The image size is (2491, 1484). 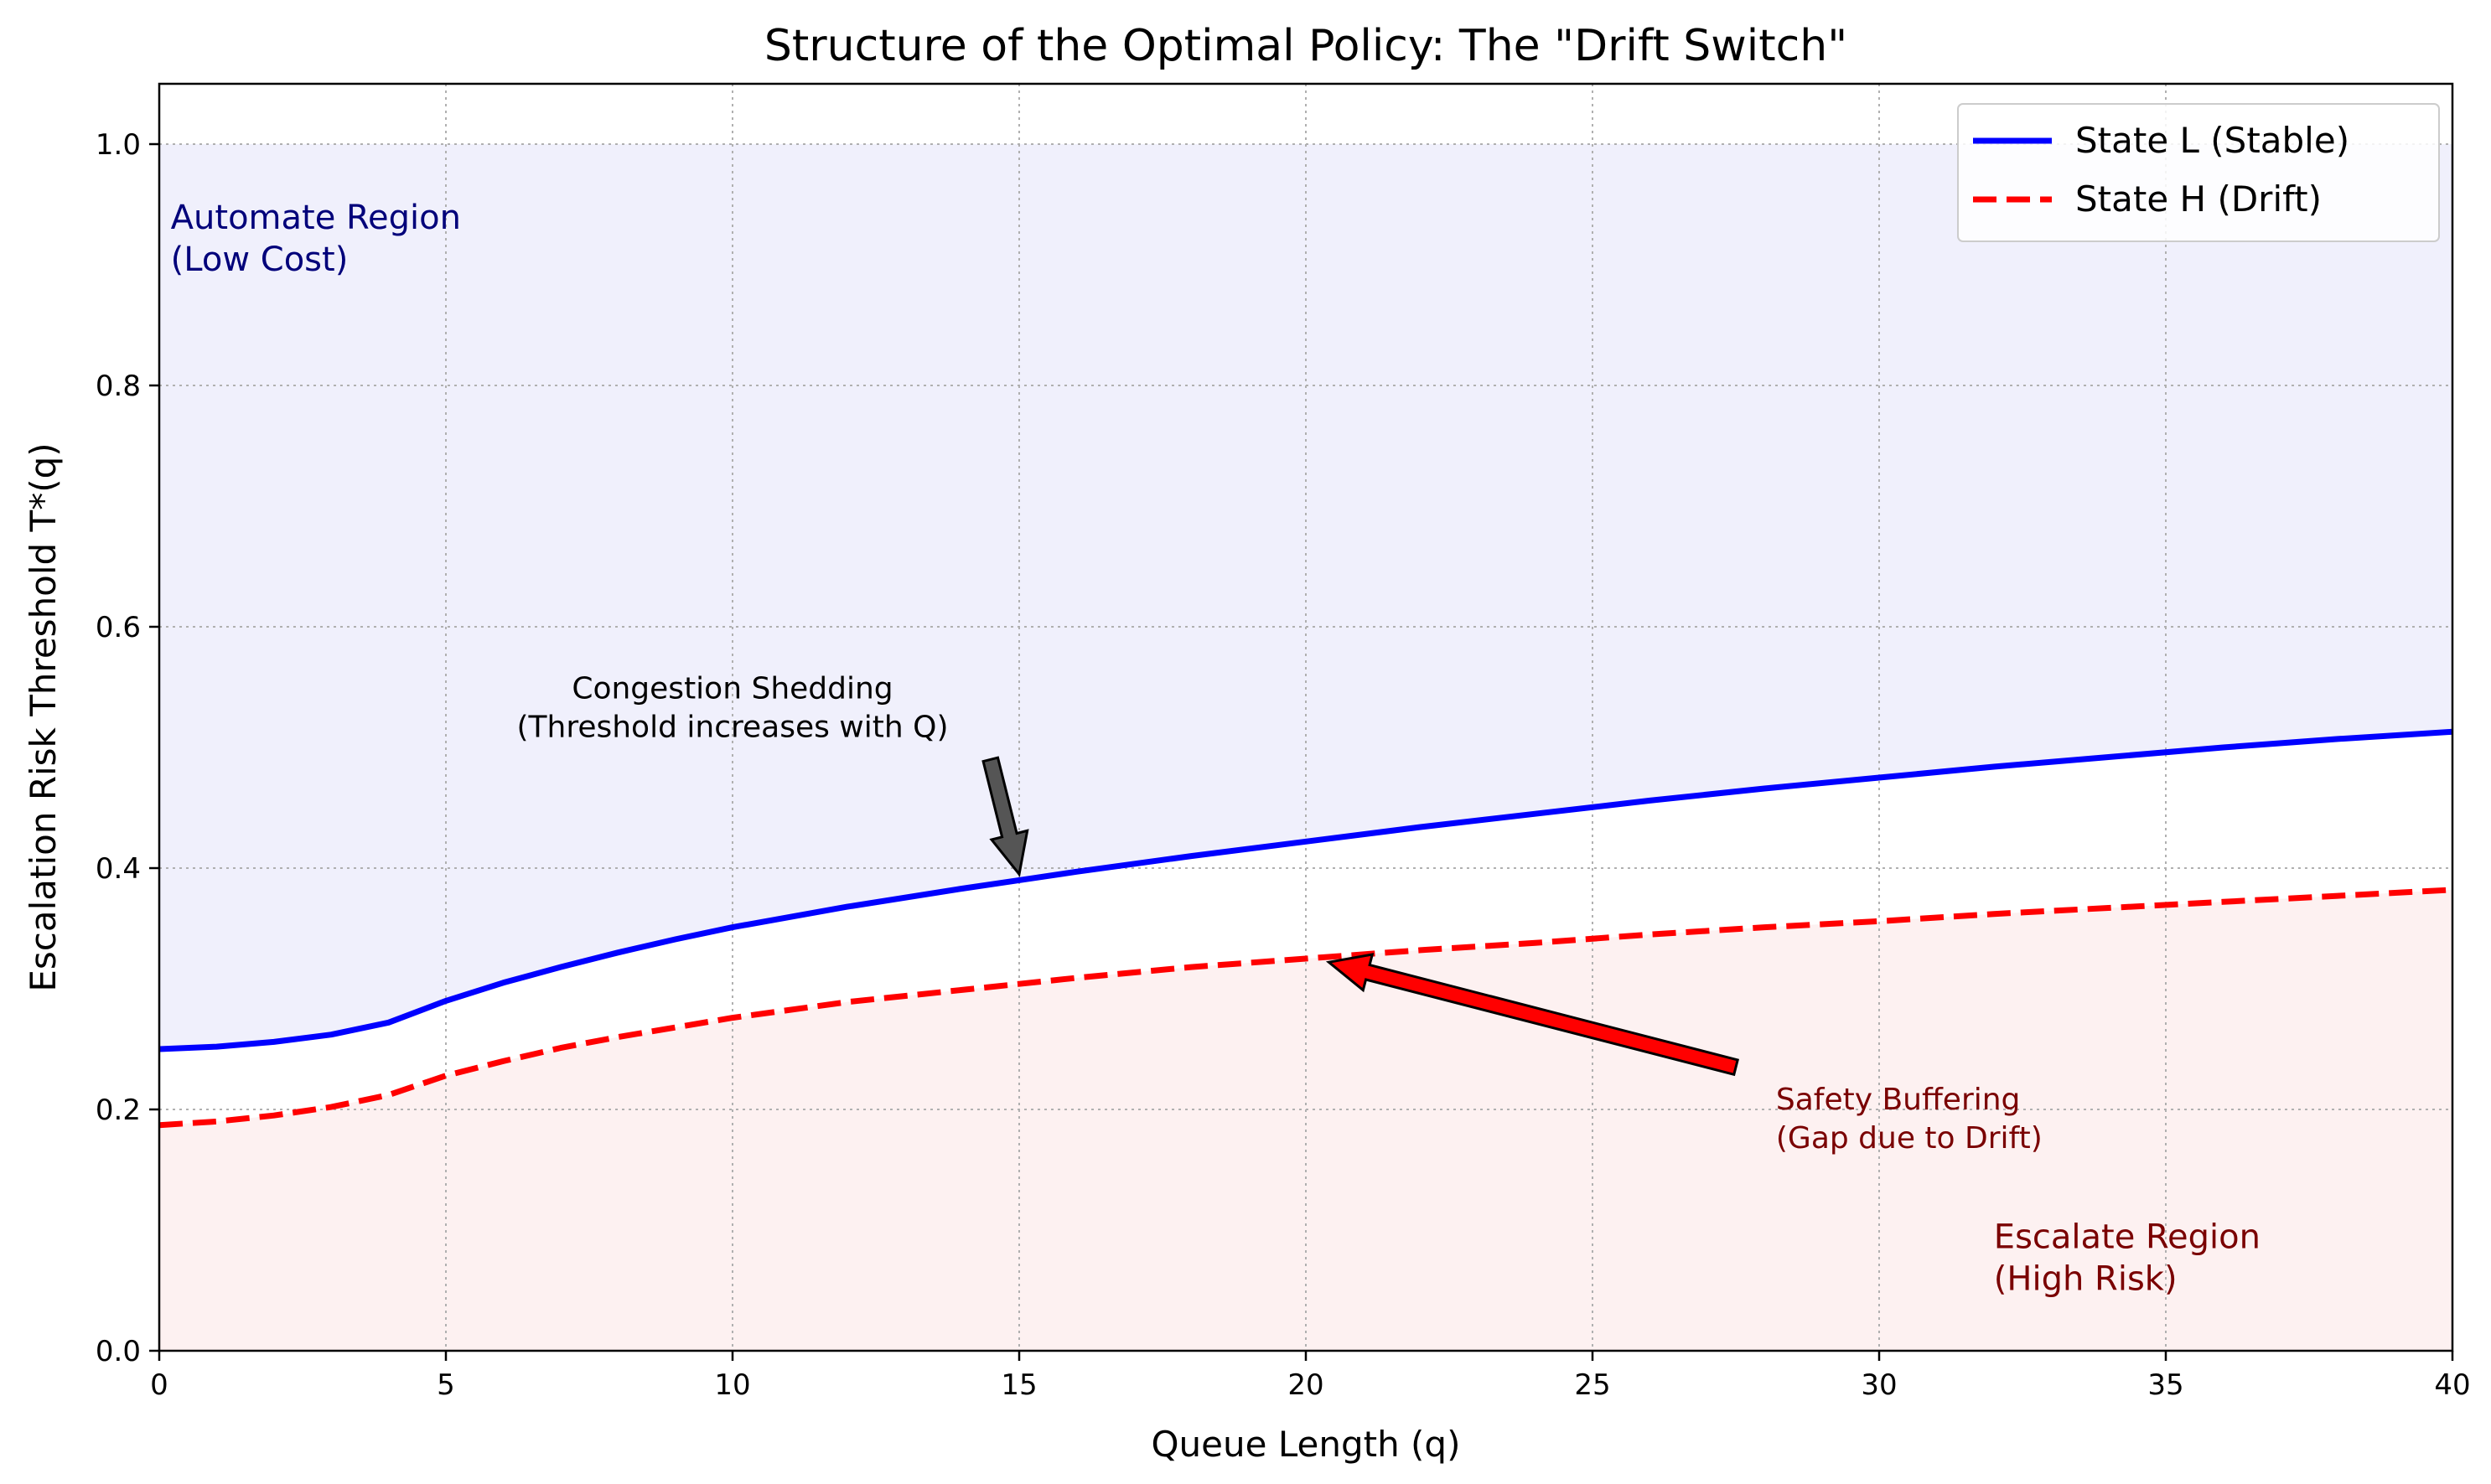 I want to click on x-tick-label: 0, so click(x=159, y=1385).